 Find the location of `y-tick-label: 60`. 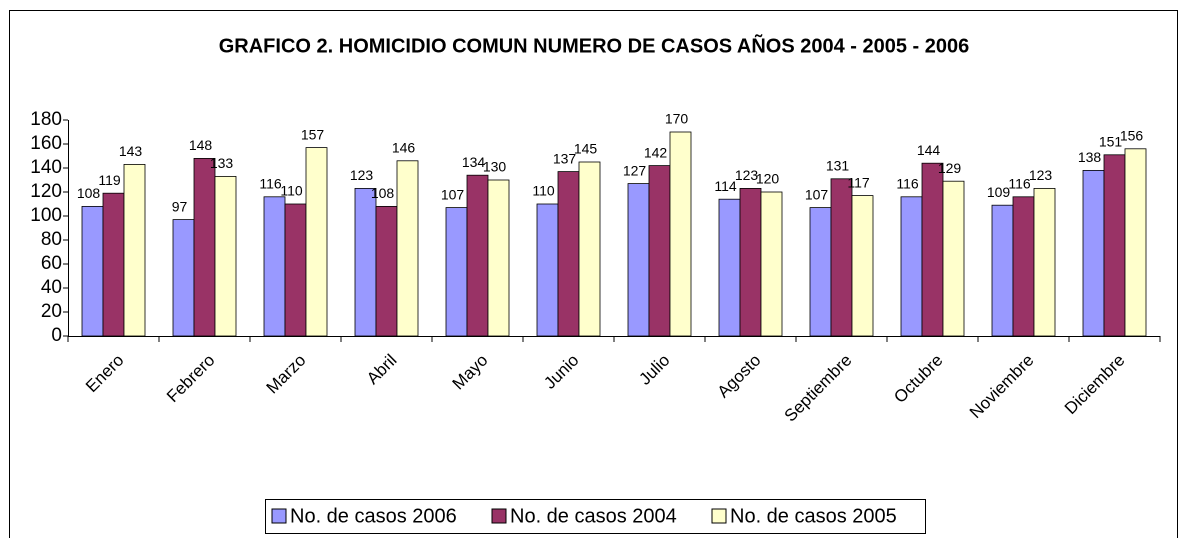

y-tick-label: 60 is located at coordinates (51, 263).